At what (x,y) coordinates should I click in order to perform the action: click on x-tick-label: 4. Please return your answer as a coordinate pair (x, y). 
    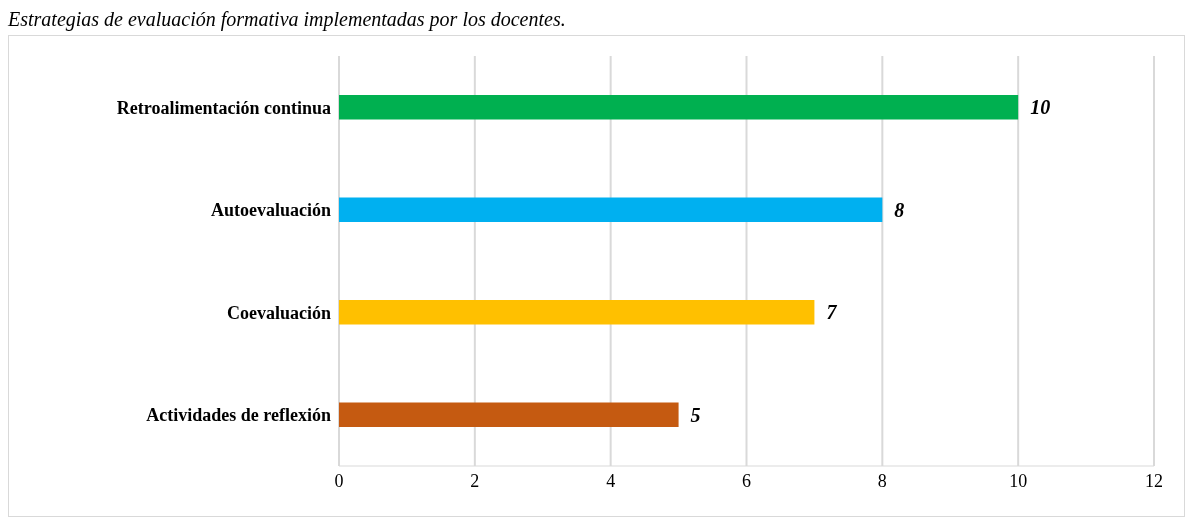
    Looking at the image, I should click on (611, 480).